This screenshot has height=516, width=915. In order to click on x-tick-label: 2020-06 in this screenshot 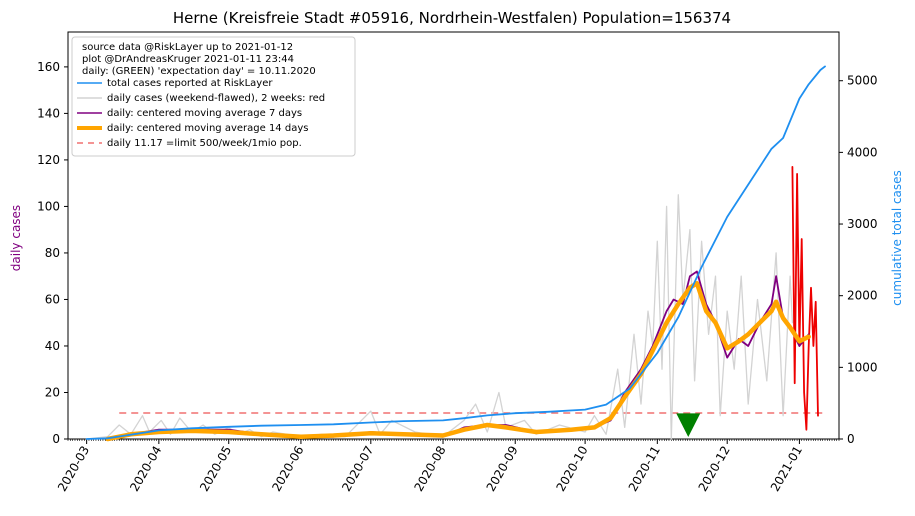, I will do `click(287, 469)`.